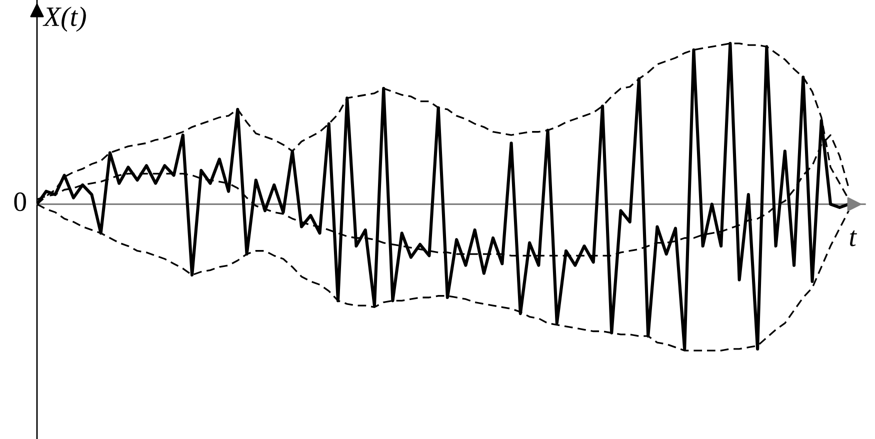 This screenshot has width=875, height=439. Describe the element at coordinates (20, 202) in the screenshot. I see `text: 0` at that location.